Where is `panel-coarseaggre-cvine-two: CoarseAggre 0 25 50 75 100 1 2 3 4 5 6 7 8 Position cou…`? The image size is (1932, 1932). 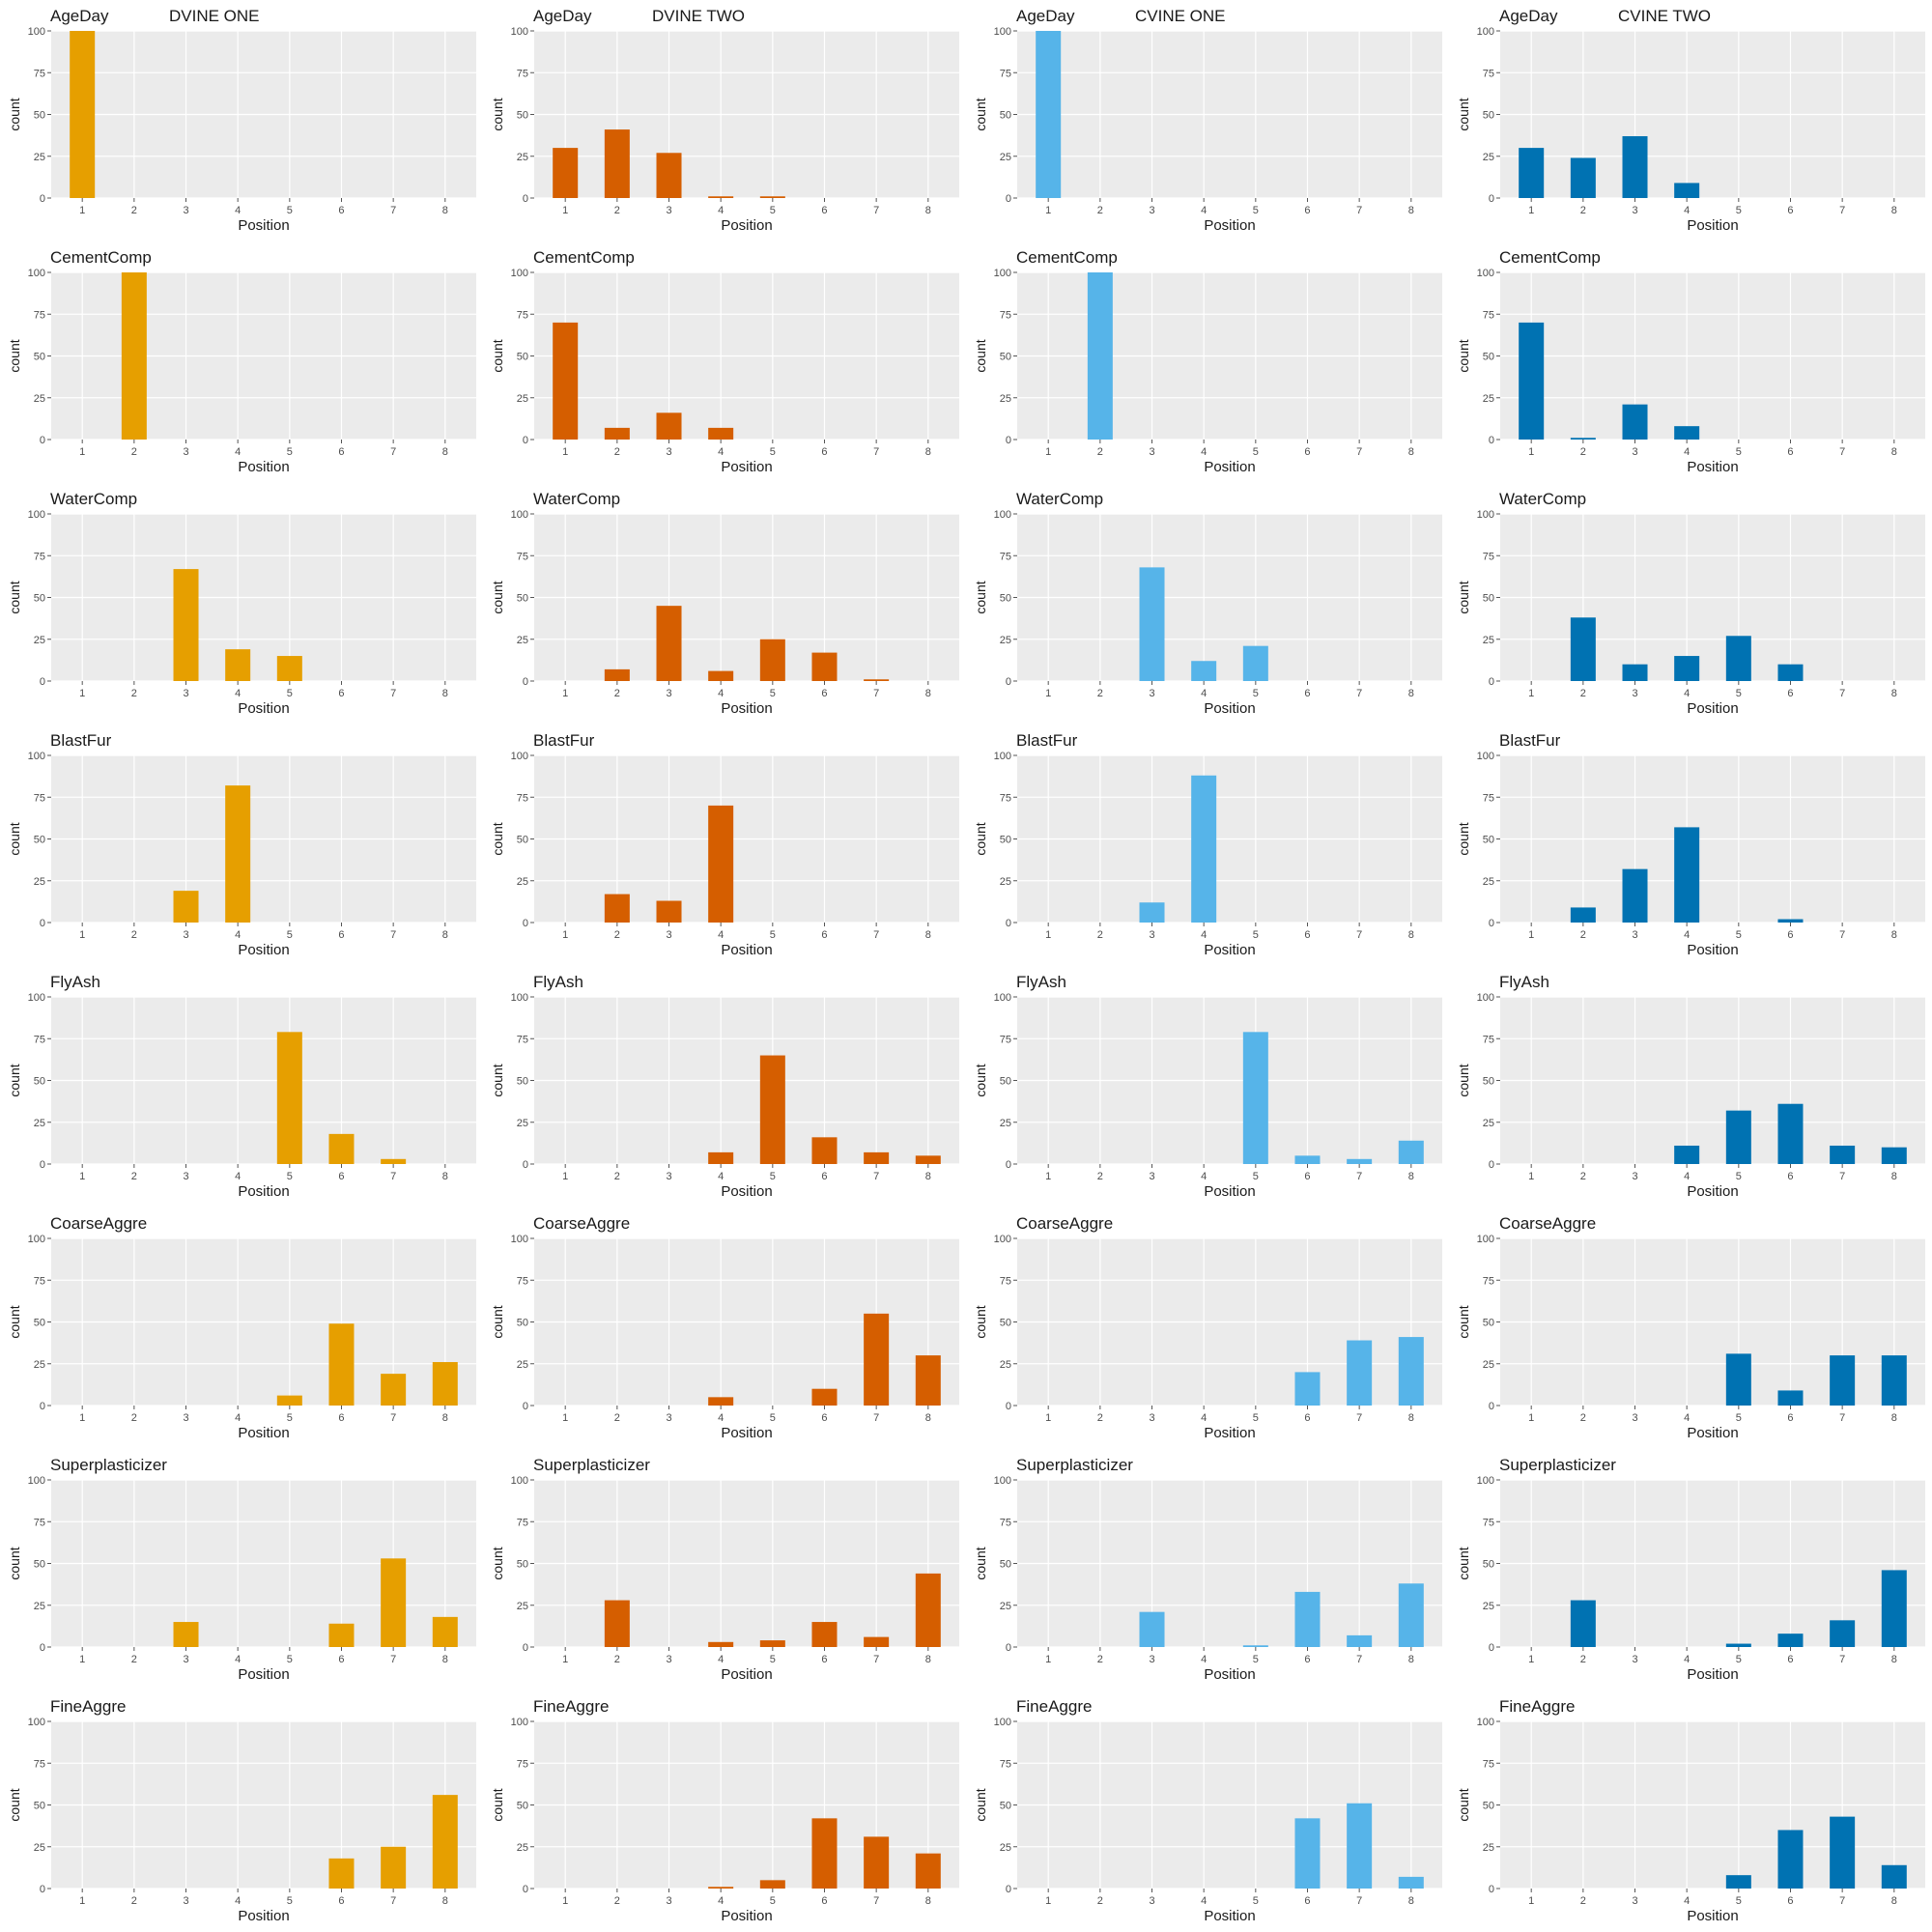 panel-coarseaggre-cvine-two: CoarseAggre 0 25 50 75 100 1 2 3 4 5 6 7 8 Position cou… is located at coordinates (1690, 1327).